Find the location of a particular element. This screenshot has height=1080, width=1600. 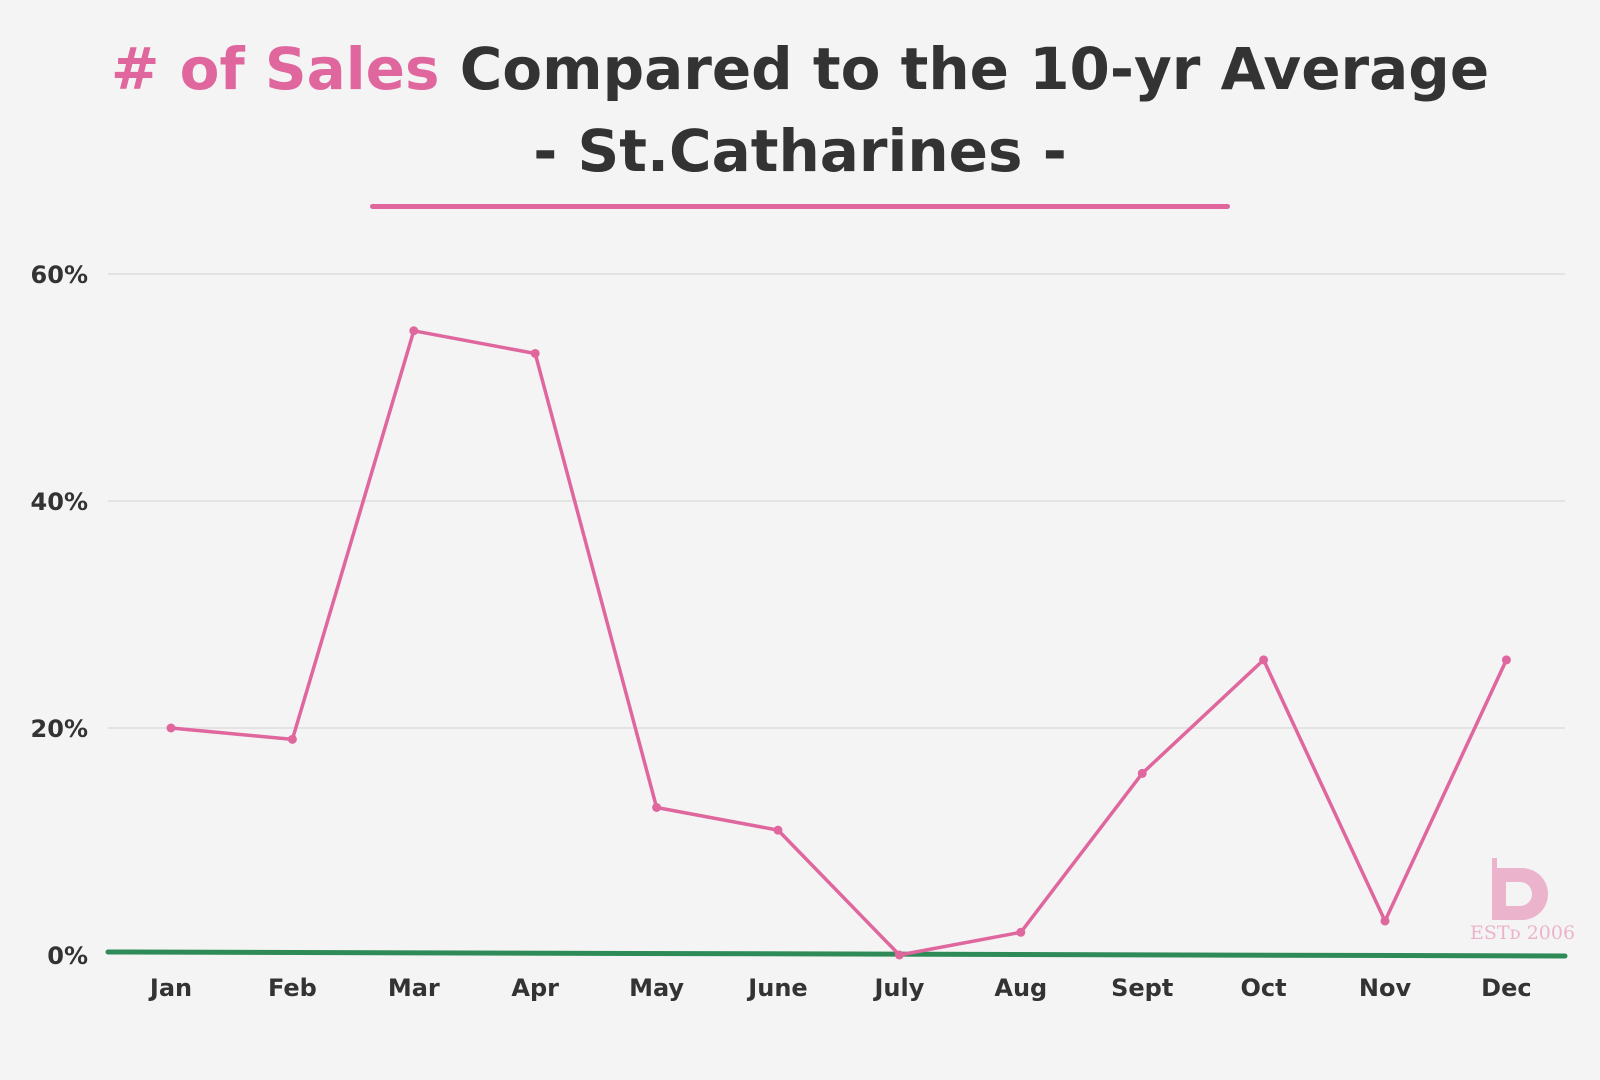

x-tick-label: July is located at coordinates (898, 988).